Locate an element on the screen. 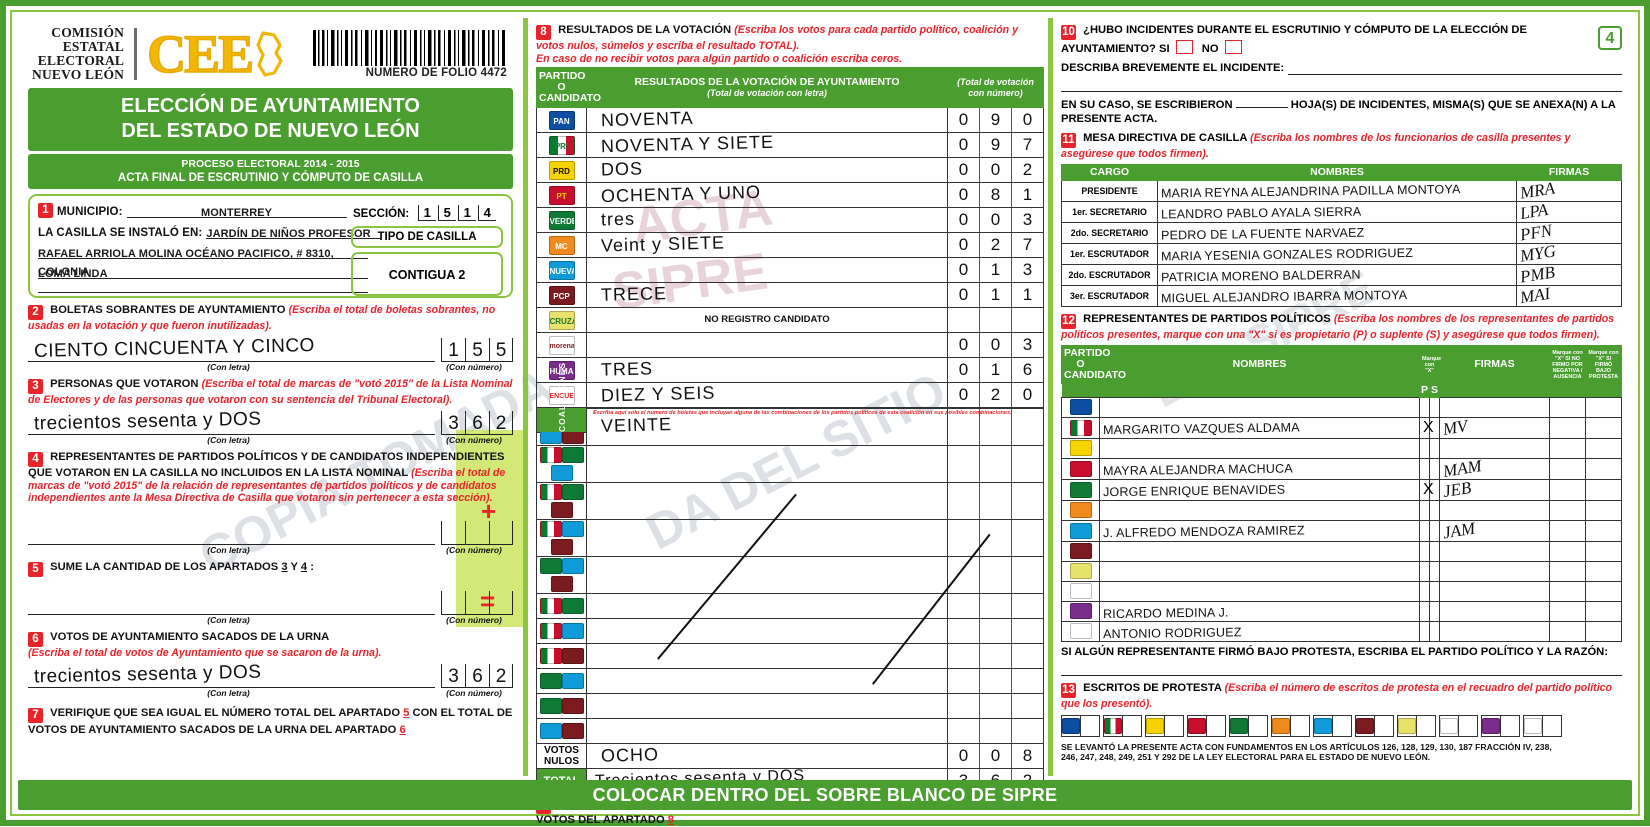 The width and height of the screenshot is (1650, 827). hojas-incidentes-input is located at coordinates (1261, 107).